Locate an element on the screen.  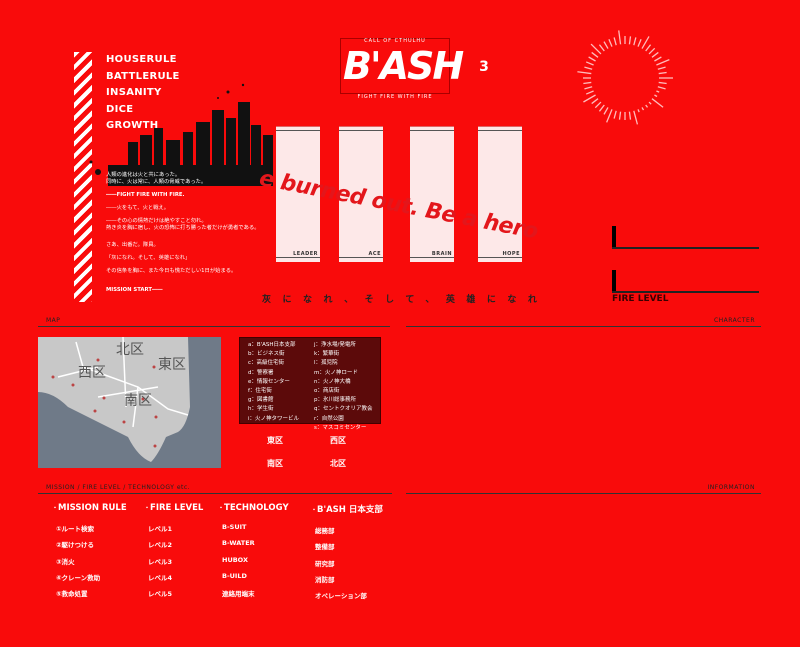
section-header-character: CHARACTER is located at coordinates (583, 322).